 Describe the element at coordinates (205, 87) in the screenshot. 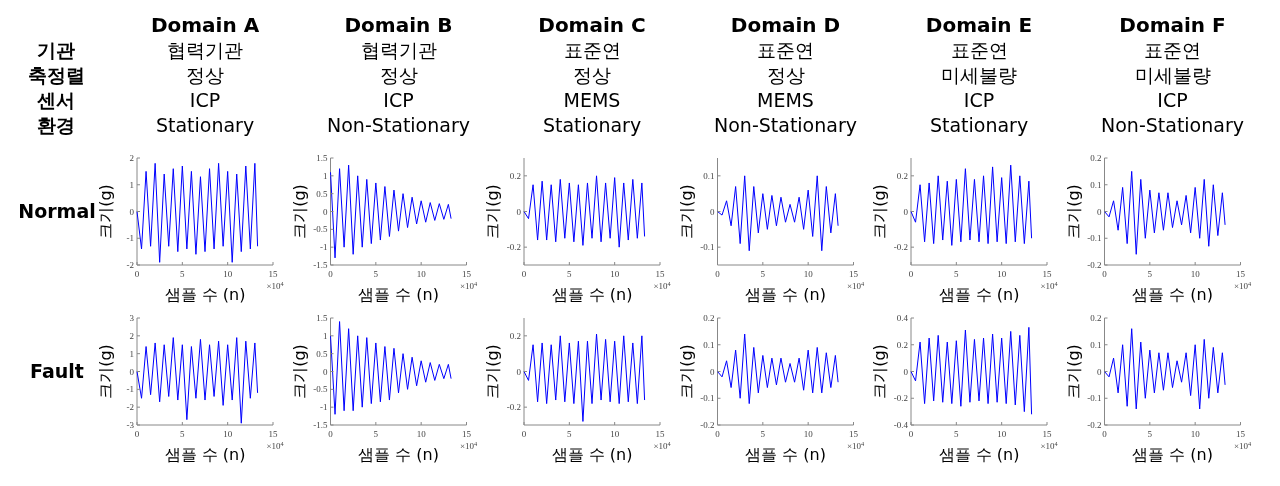

I see `chart-subtitle: 협력기관 정상 ICP Stationary` at that location.